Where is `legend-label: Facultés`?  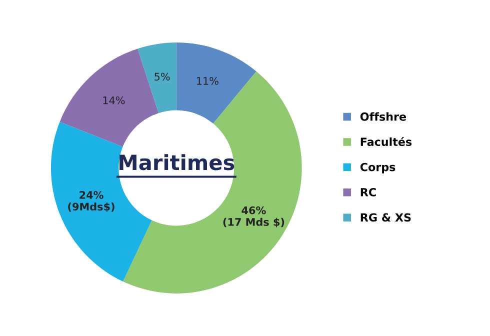
legend-label: Facultés is located at coordinates (386, 141).